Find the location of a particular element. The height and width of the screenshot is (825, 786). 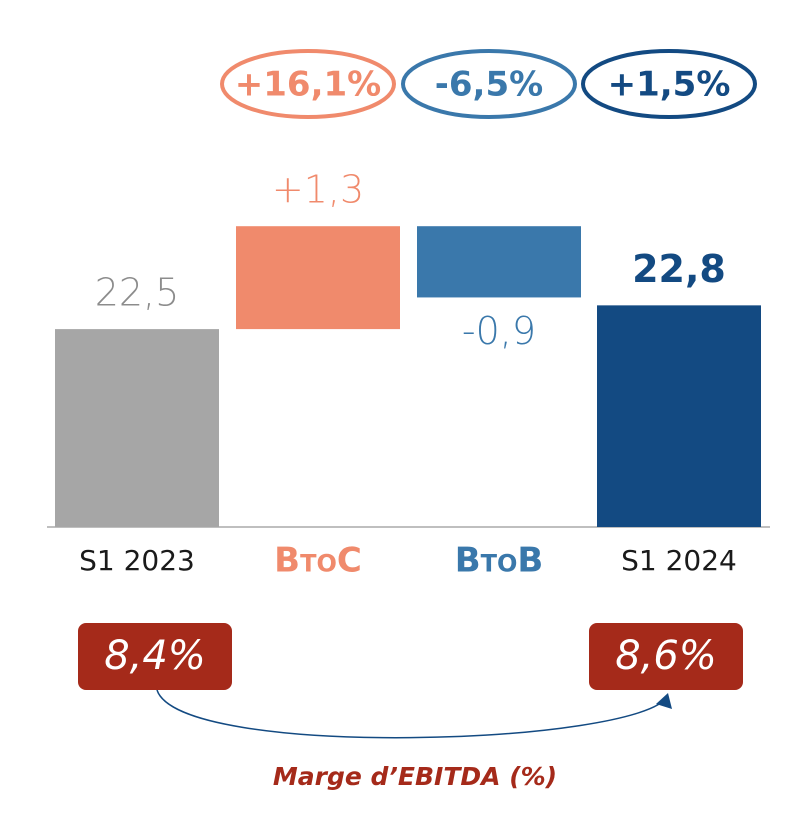

category-label: BtoB is located at coordinates (499, 561).